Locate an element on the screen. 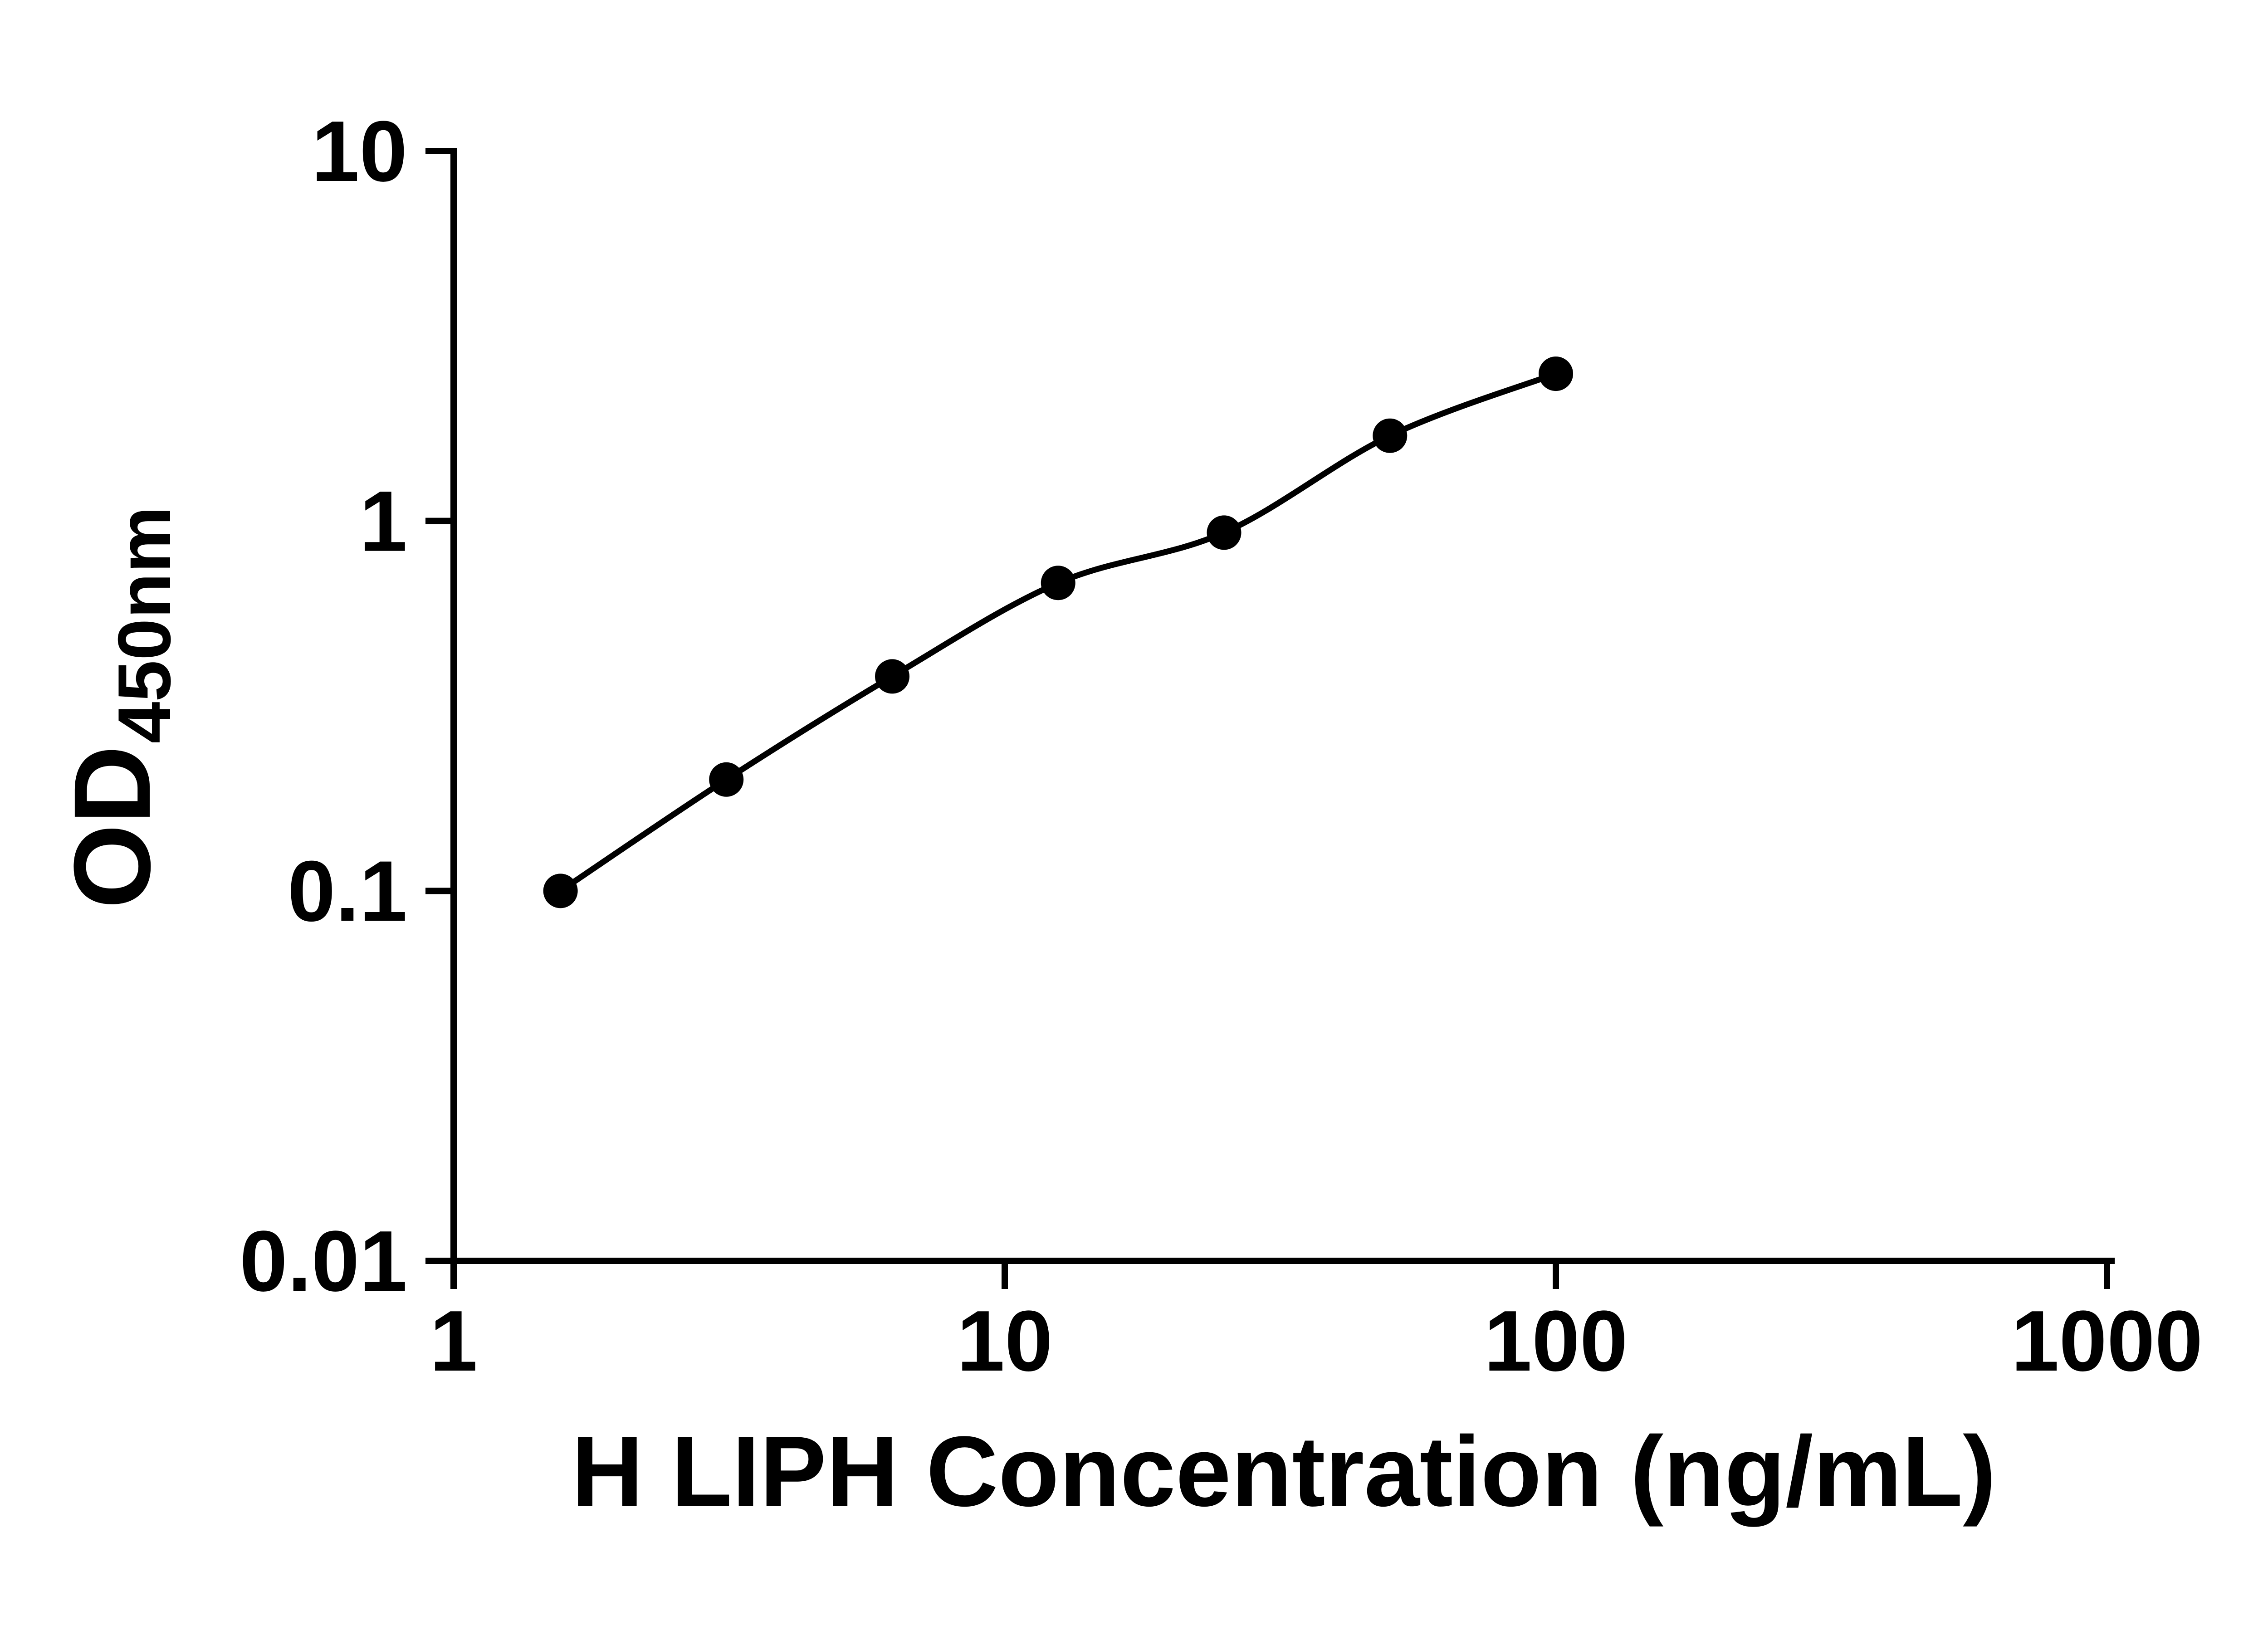 The height and width of the screenshot is (1635, 2268). y-tick-label: 1 is located at coordinates (383, 522).